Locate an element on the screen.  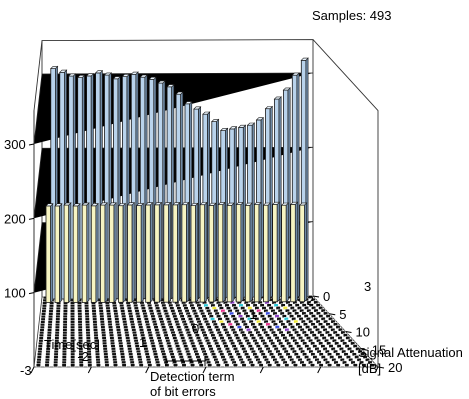
x-tick-label: 1 is located at coordinates (252, 314).